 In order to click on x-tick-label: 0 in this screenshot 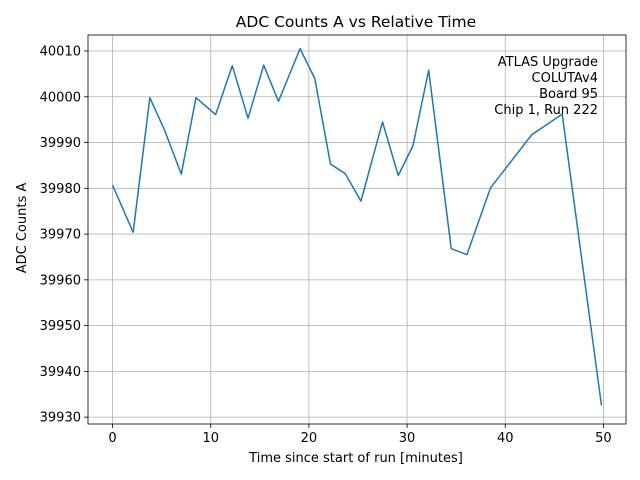, I will do `click(112, 438)`.